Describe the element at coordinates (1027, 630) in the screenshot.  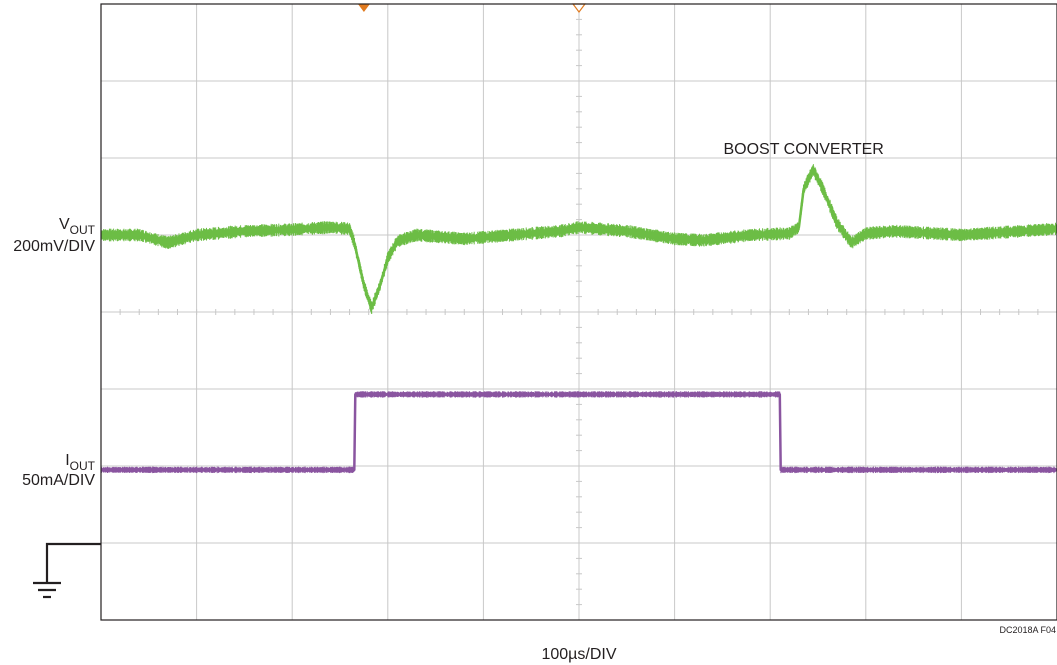
I see `figure-code: DC2018A F04` at that location.